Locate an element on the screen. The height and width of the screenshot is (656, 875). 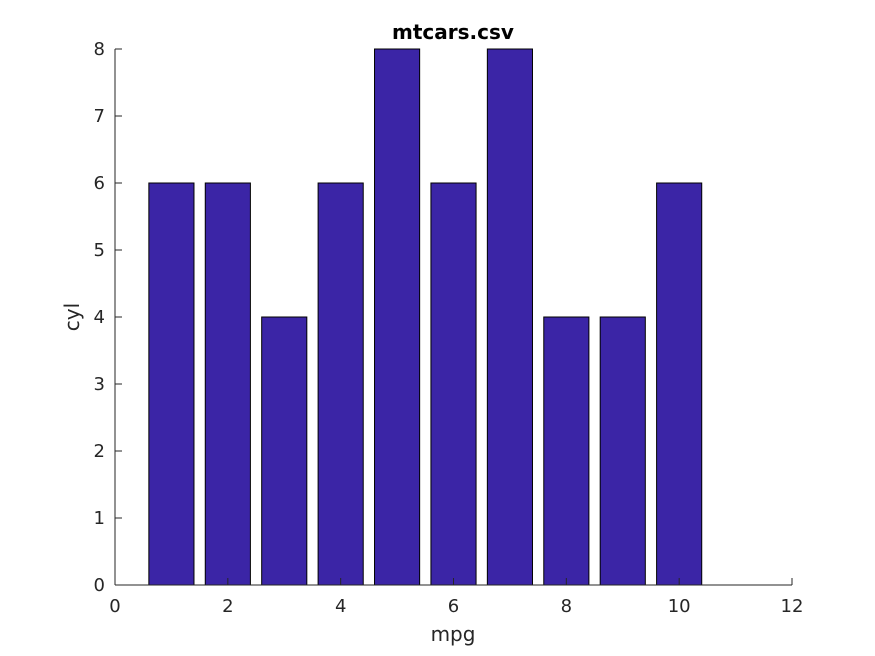
y-tick-label-3: 3 is located at coordinates (99, 384).